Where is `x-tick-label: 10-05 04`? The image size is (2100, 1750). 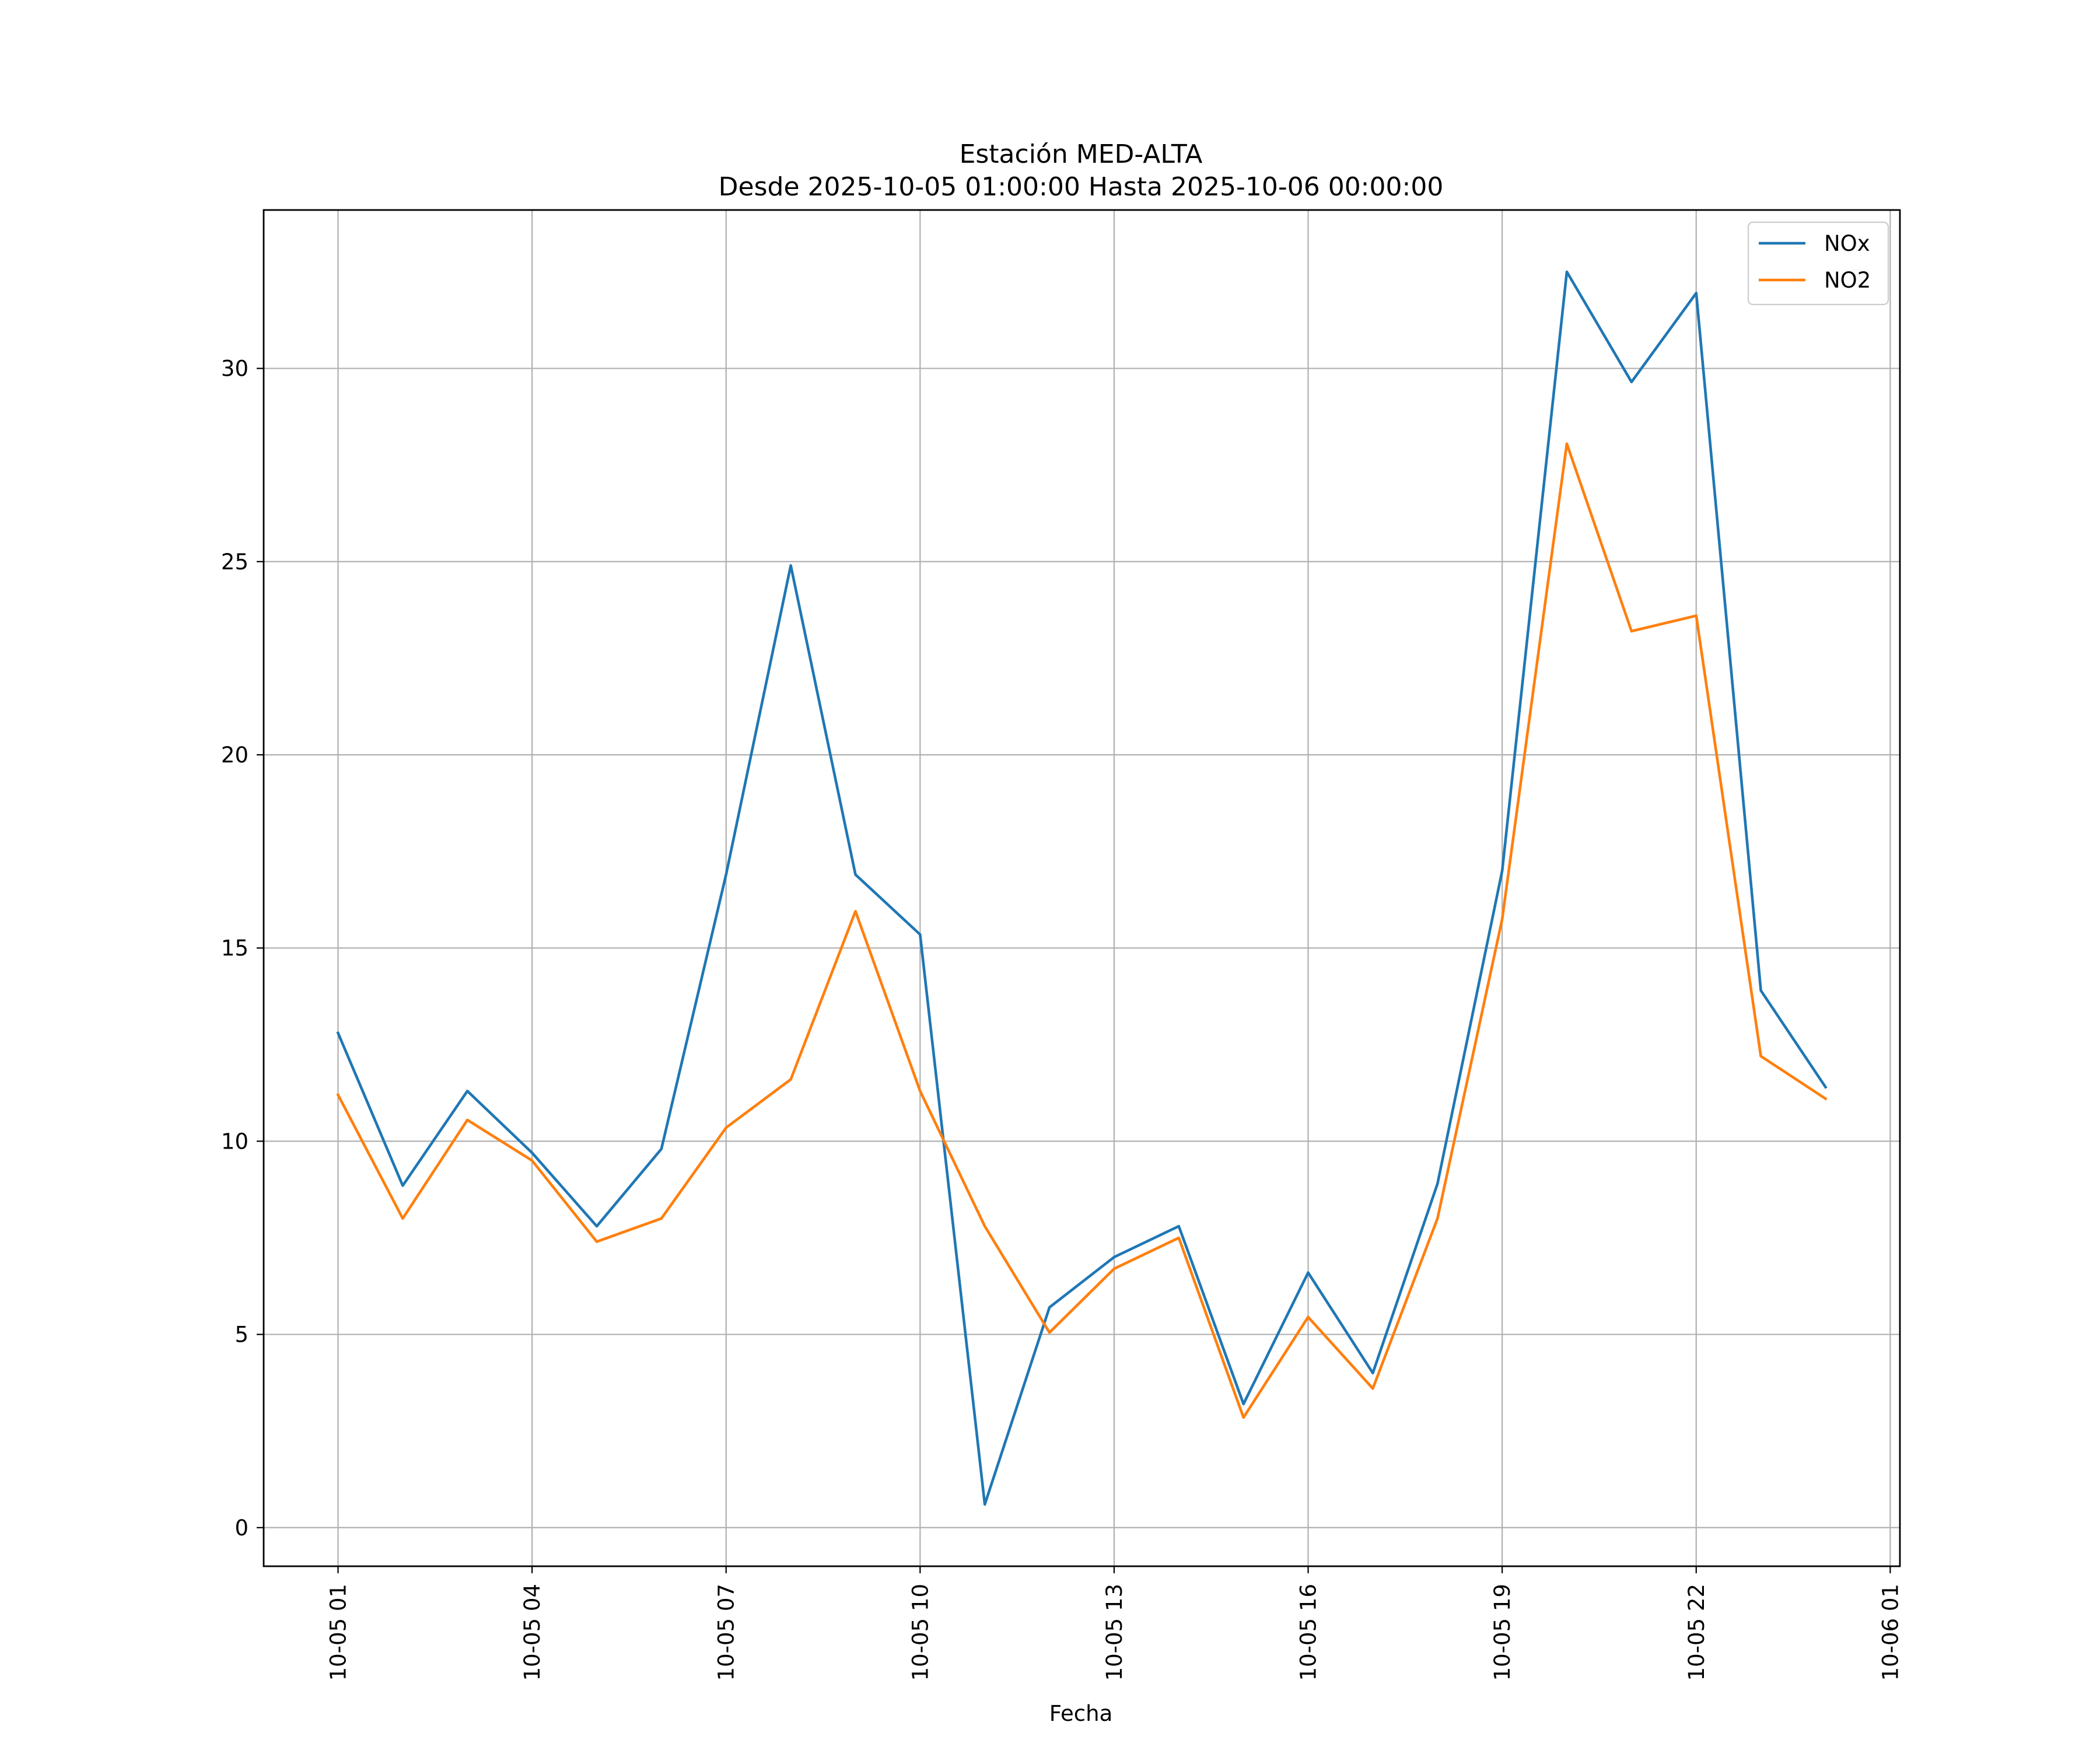
x-tick-label: 10-05 04 is located at coordinates (532, 1632).